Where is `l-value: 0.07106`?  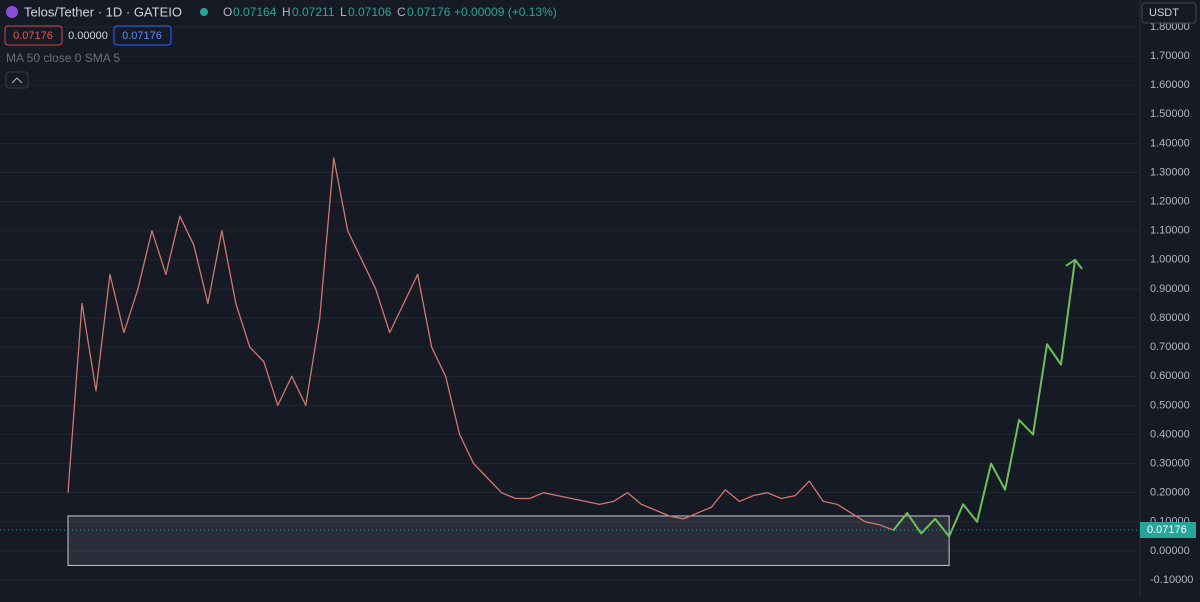
l-value: 0.07106 is located at coordinates (370, 12).